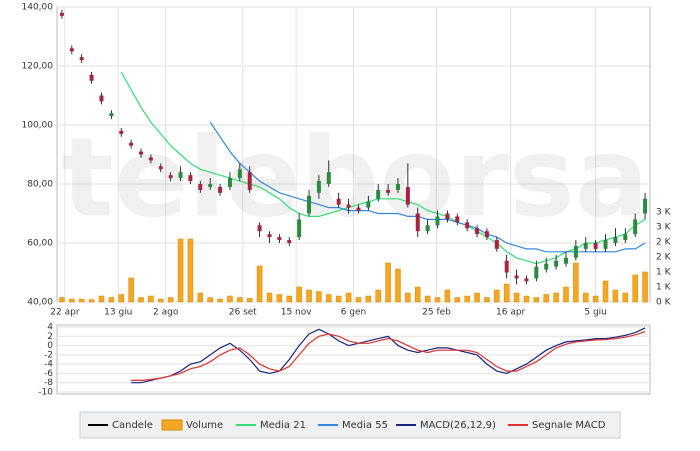  Describe the element at coordinates (40, 244) in the screenshot. I see `y-tick-label: 60,00` at that location.